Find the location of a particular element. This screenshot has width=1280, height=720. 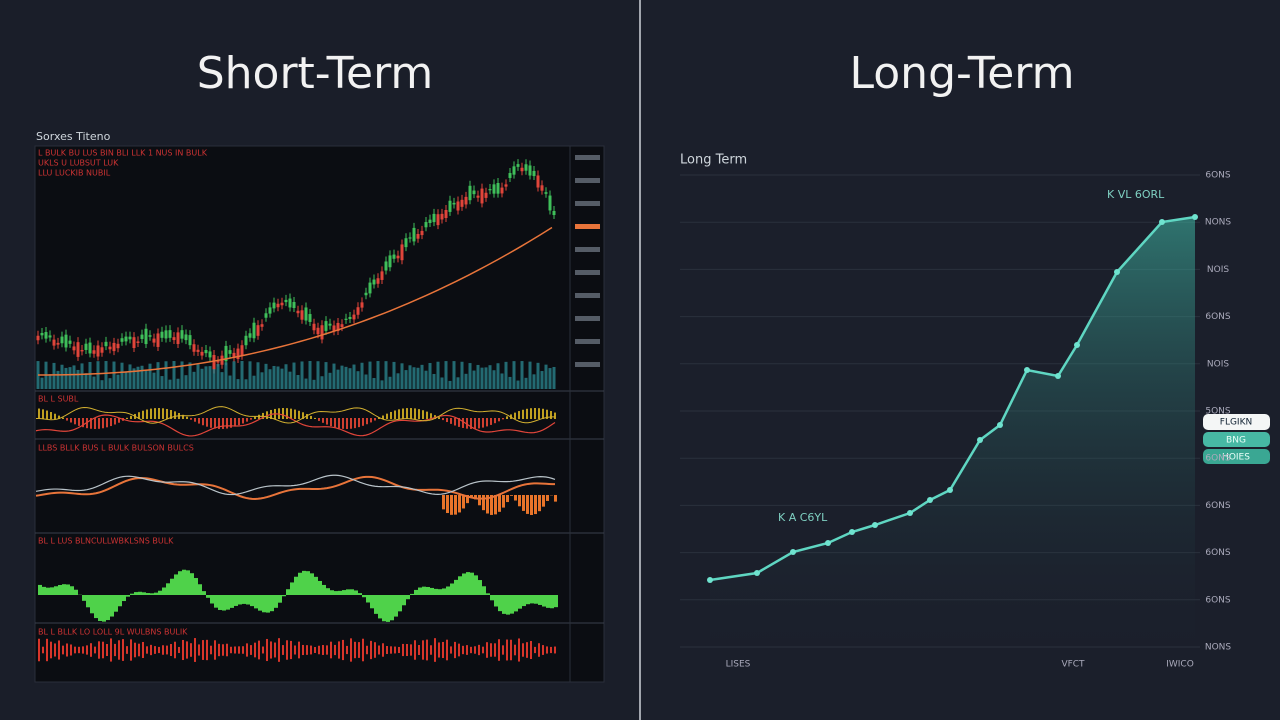

moving-average is located at coordinates (295, 301).